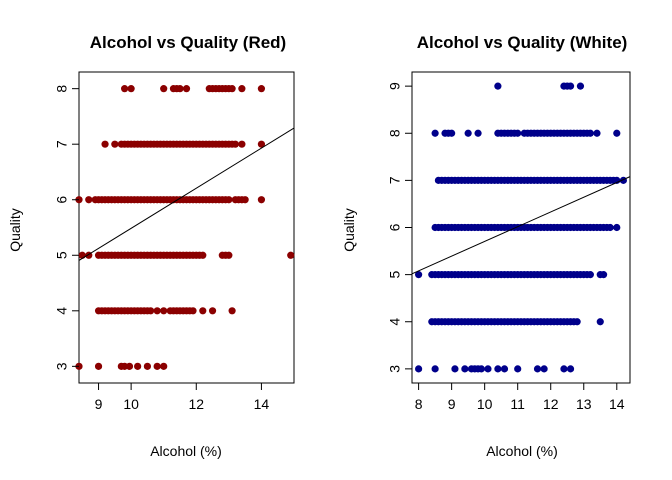 This screenshot has width=672, height=480. What do you see at coordinates (196, 404) in the screenshot?
I see `red-x-tick-label: 12` at bounding box center [196, 404].